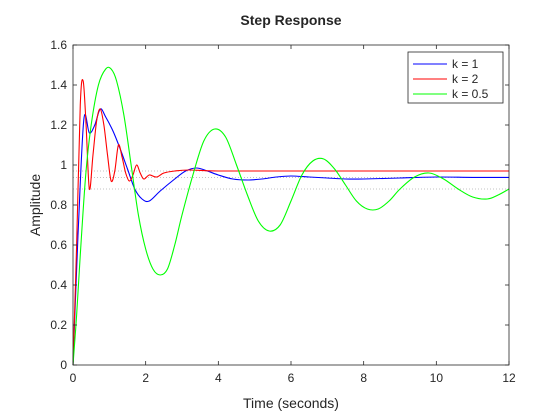  I want to click on y-tick-label: 1.2, so click(58, 125).